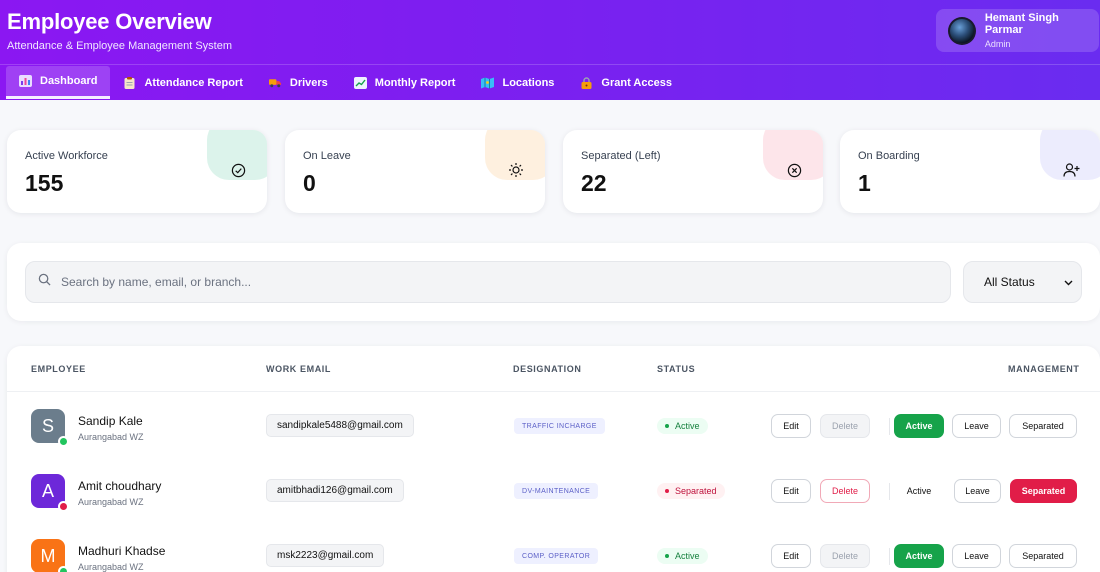 The width and height of the screenshot is (1100, 572). What do you see at coordinates (516, 170) in the screenshot?
I see `sun-icon` at bounding box center [516, 170].